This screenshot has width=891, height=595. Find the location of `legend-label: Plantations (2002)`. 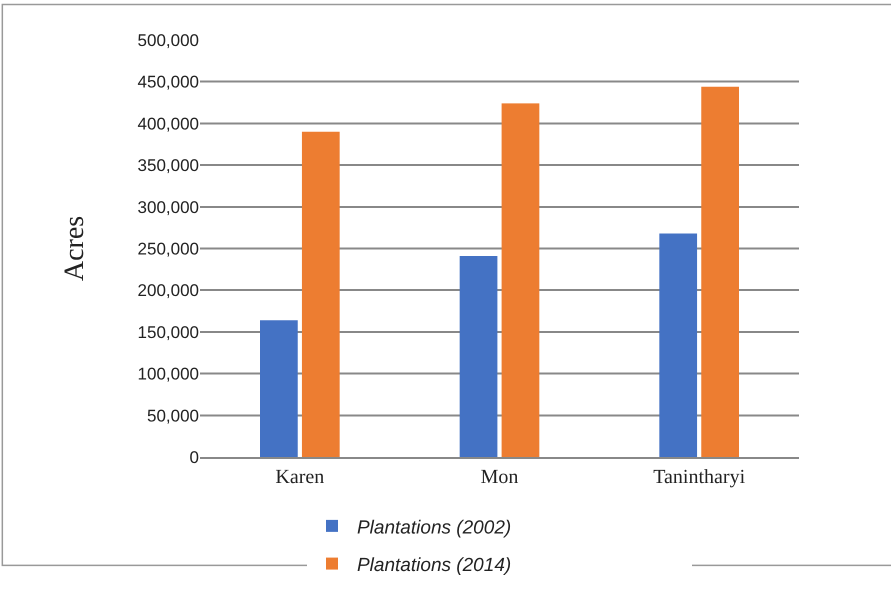

legend-label: Plantations (2002) is located at coordinates (434, 527).